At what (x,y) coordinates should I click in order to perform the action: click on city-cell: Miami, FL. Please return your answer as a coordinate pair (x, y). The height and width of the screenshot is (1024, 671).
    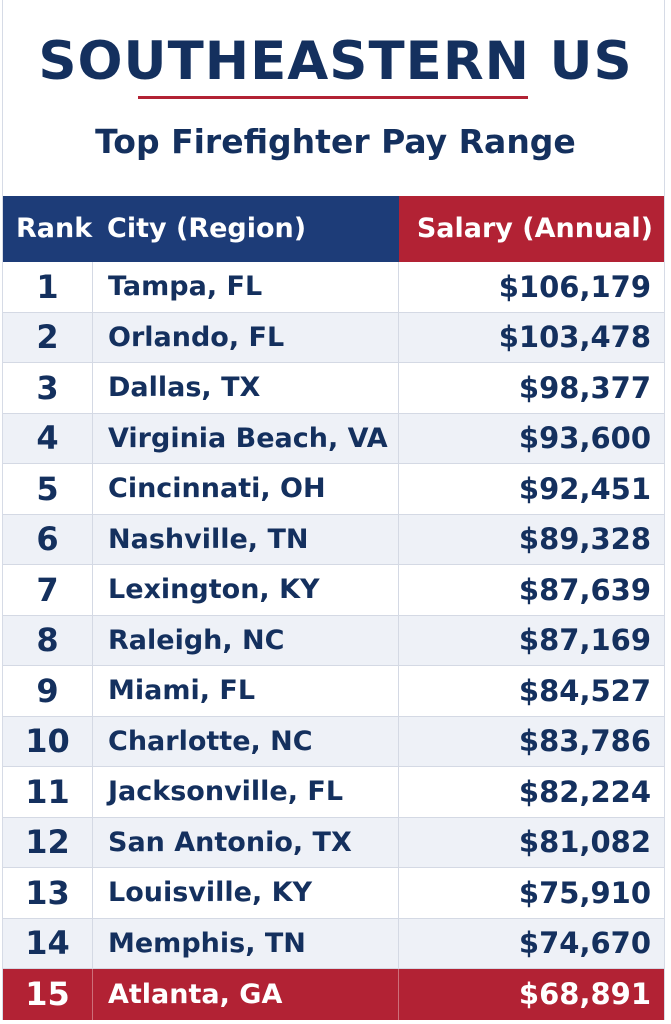
    Looking at the image, I should click on (246, 691).